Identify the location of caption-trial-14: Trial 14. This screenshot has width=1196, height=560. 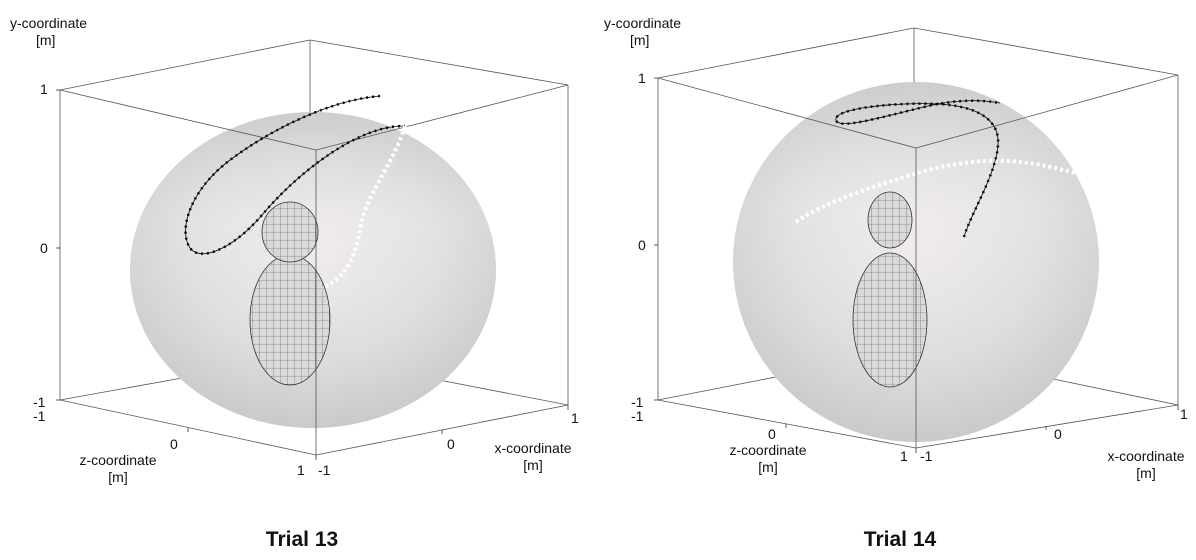
(900, 539).